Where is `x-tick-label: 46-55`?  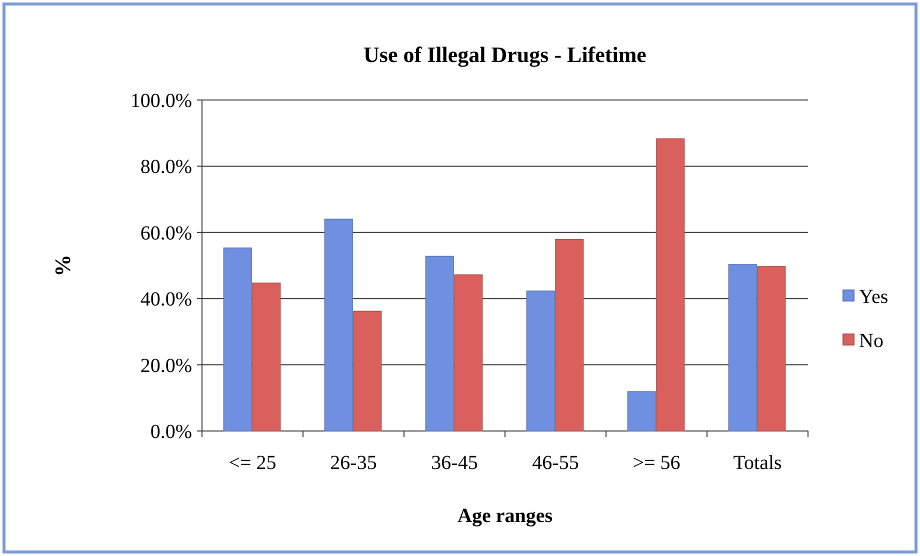 x-tick-label: 46-55 is located at coordinates (555, 463).